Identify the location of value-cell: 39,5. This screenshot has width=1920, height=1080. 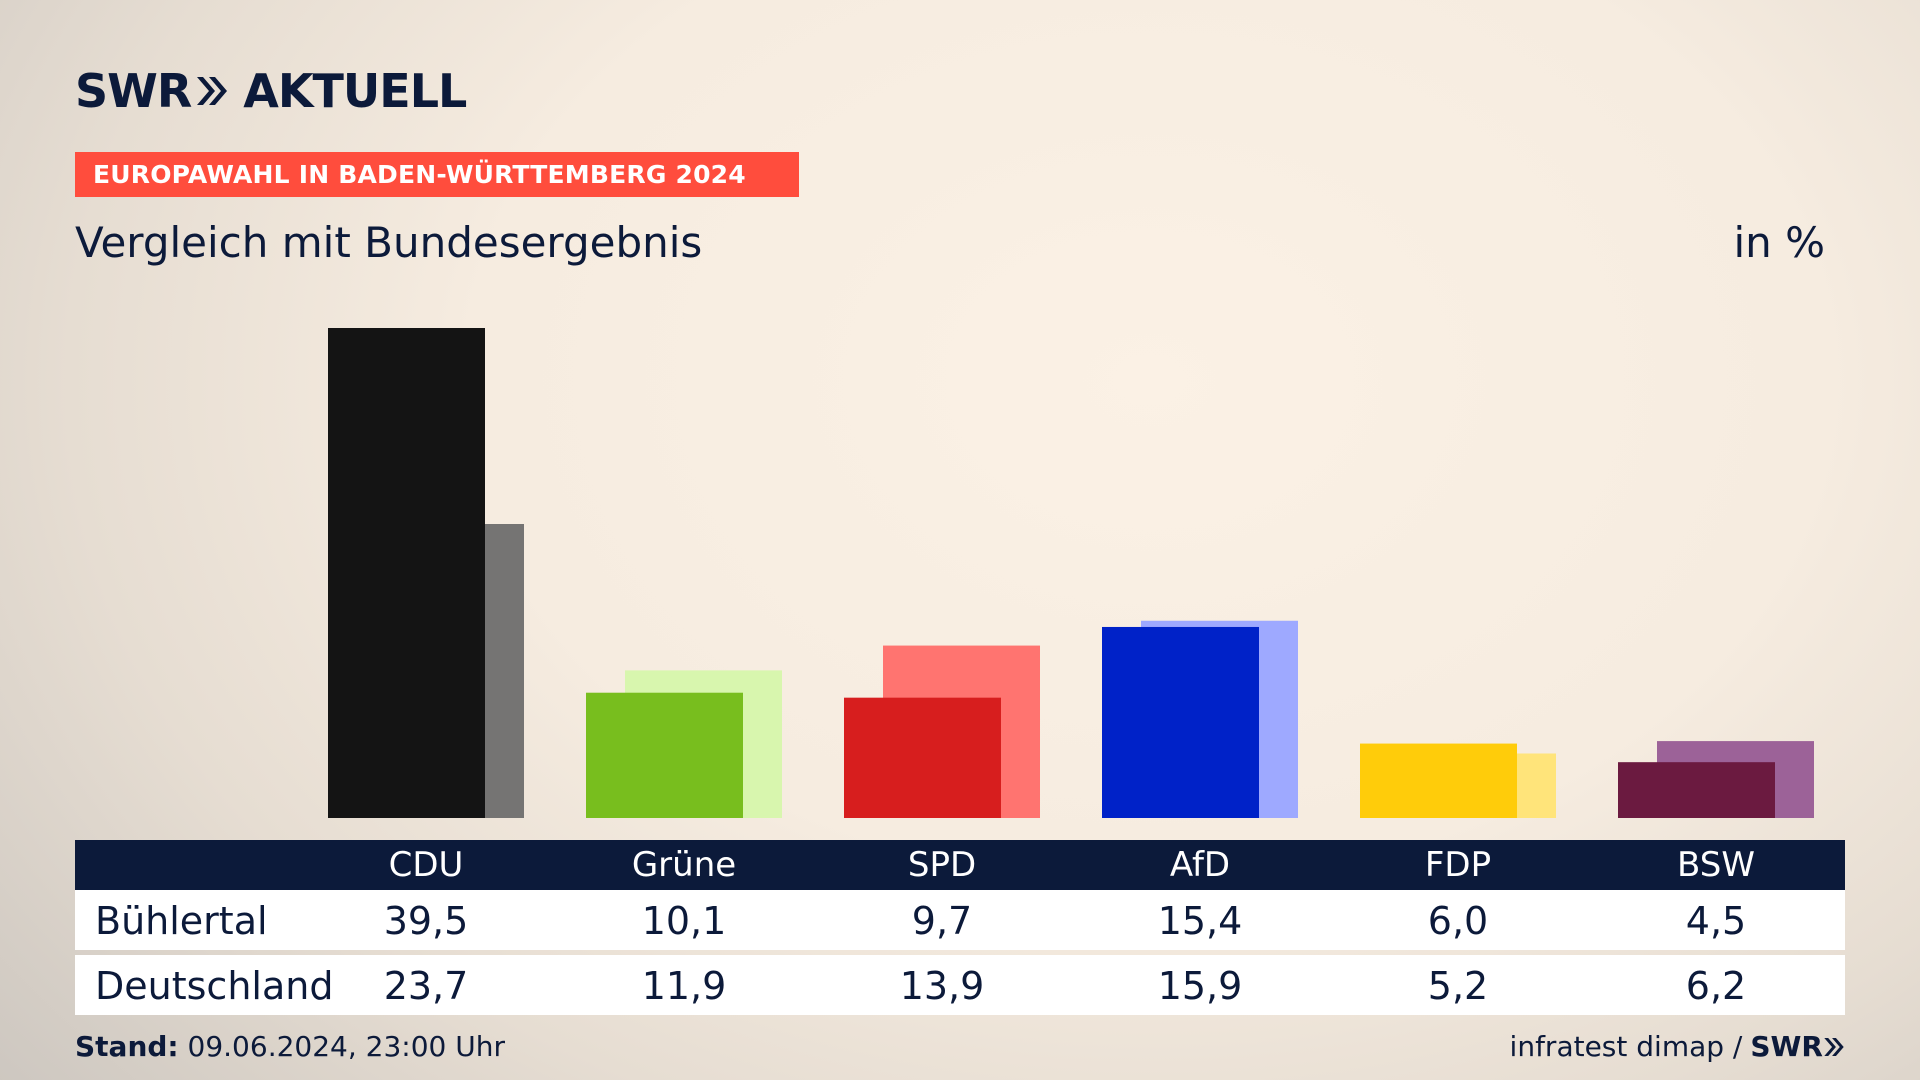
(426, 921).